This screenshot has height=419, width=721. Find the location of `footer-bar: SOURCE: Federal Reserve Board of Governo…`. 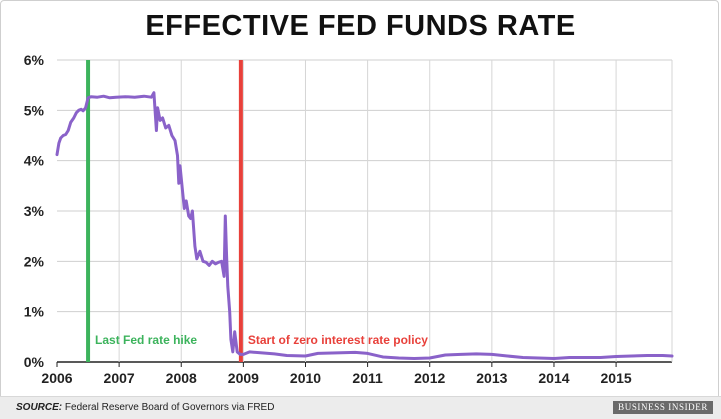

footer-bar: SOURCE: Federal Reserve Board of Governo… is located at coordinates (360, 407).